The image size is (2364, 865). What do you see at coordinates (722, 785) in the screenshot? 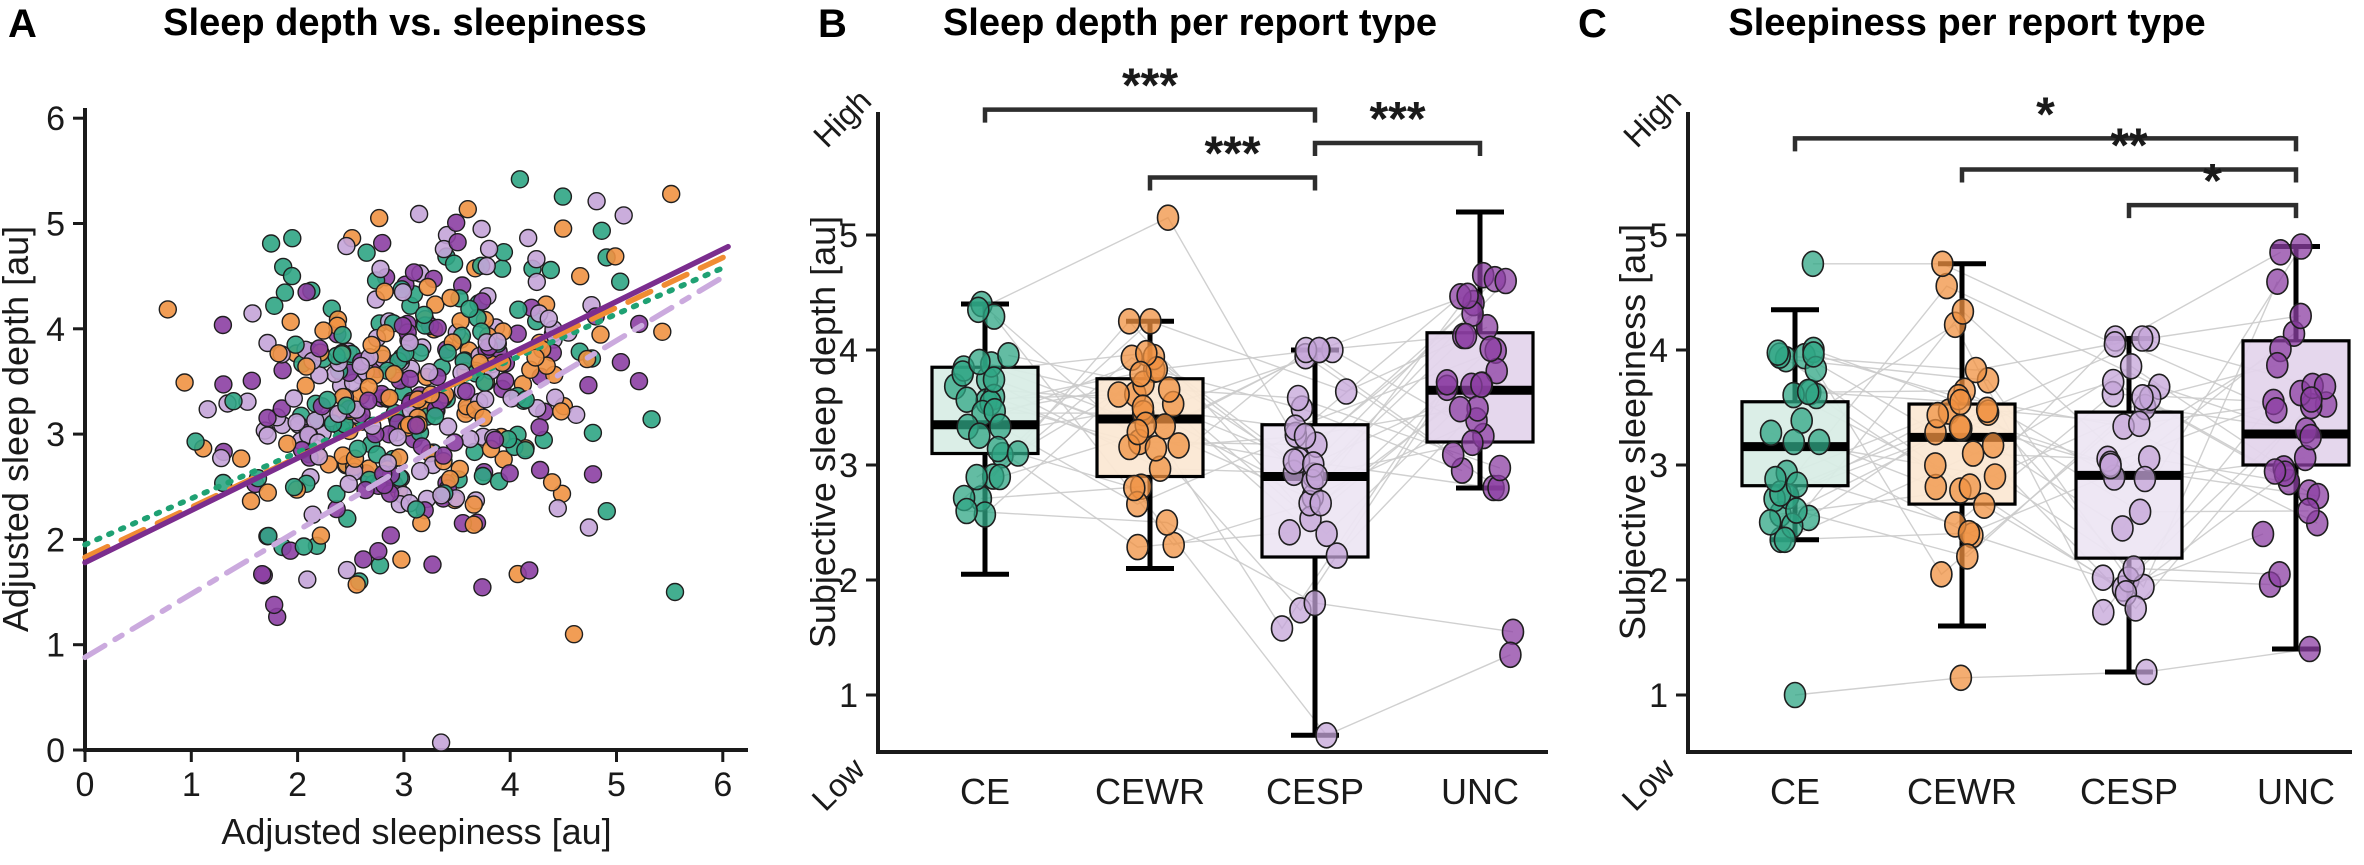
I see `x-tick-label: 6` at bounding box center [722, 785].